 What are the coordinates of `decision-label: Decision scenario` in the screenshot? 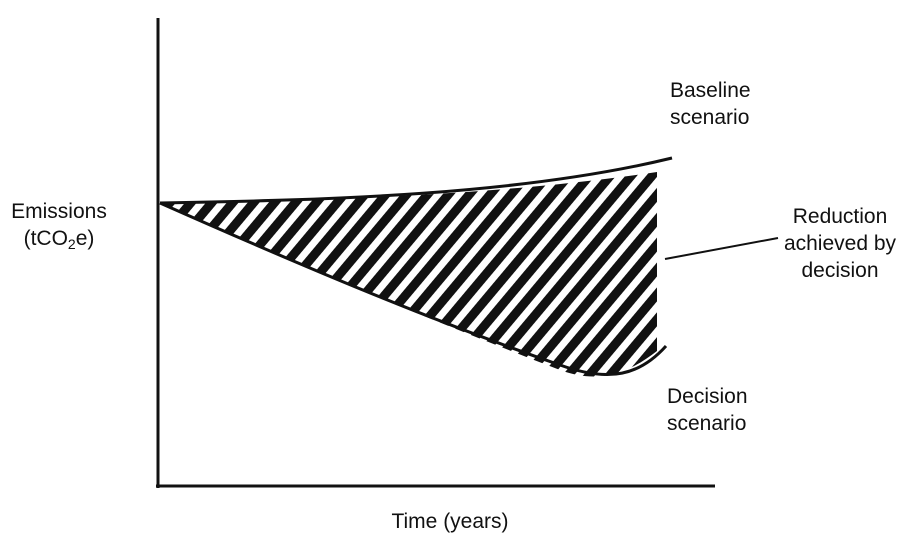 It's located at (707, 410).